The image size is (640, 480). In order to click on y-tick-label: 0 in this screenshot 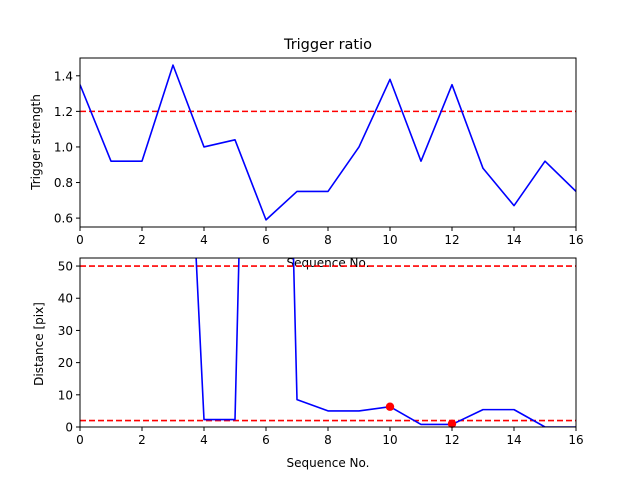, I will do `click(69, 428)`.